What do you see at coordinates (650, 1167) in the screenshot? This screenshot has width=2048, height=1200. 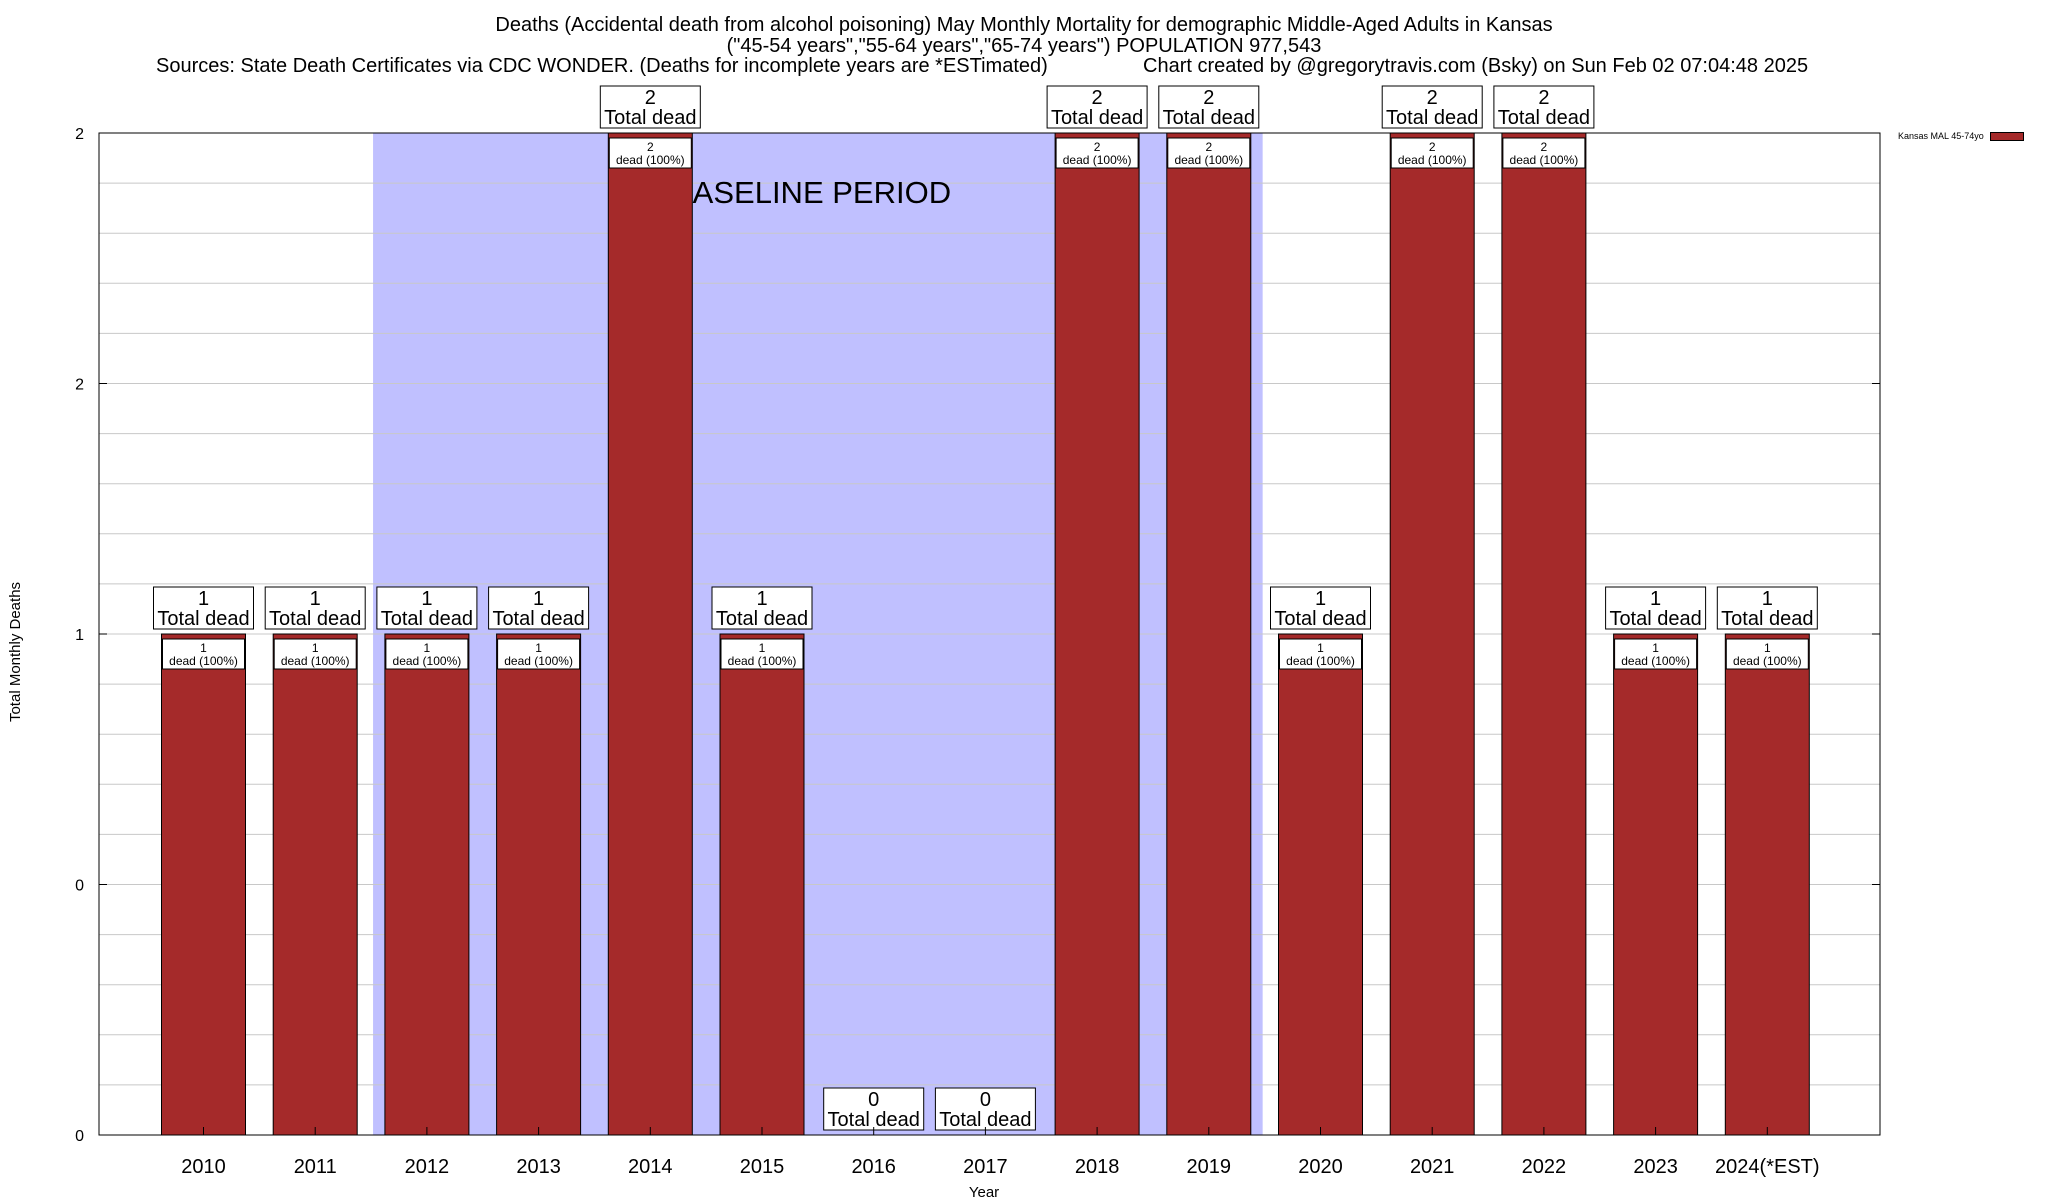 I see `x-tick-label: 2014` at bounding box center [650, 1167].